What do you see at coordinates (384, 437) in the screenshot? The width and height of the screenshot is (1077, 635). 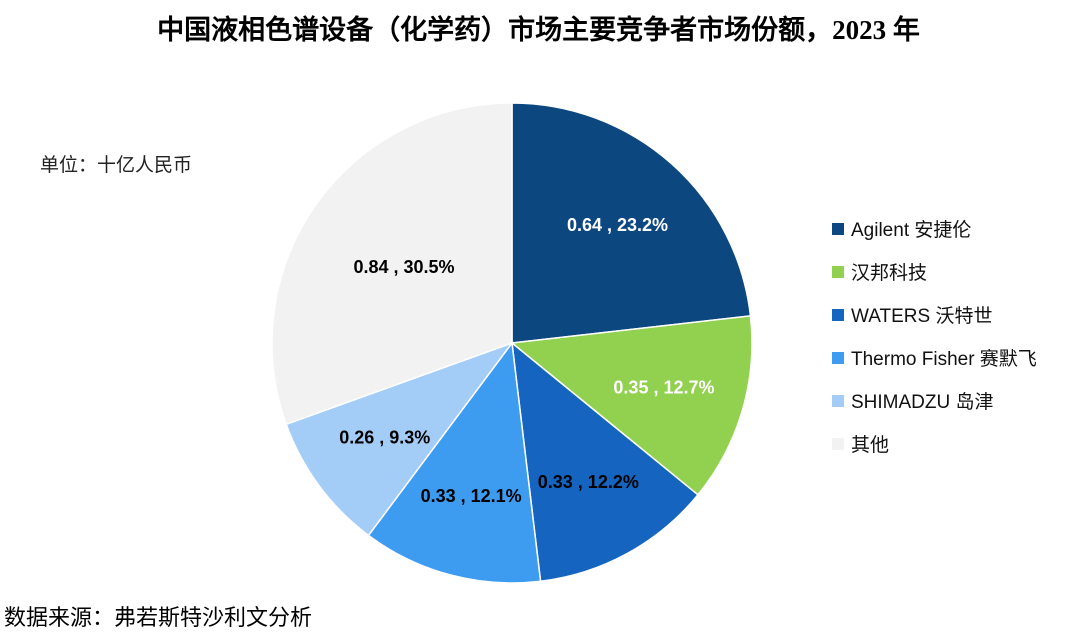 I see `data-label: 0.26 , 9.3%` at bounding box center [384, 437].